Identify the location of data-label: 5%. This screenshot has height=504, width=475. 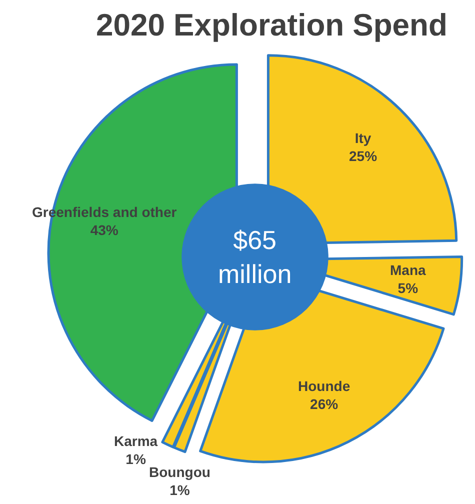
(408, 288).